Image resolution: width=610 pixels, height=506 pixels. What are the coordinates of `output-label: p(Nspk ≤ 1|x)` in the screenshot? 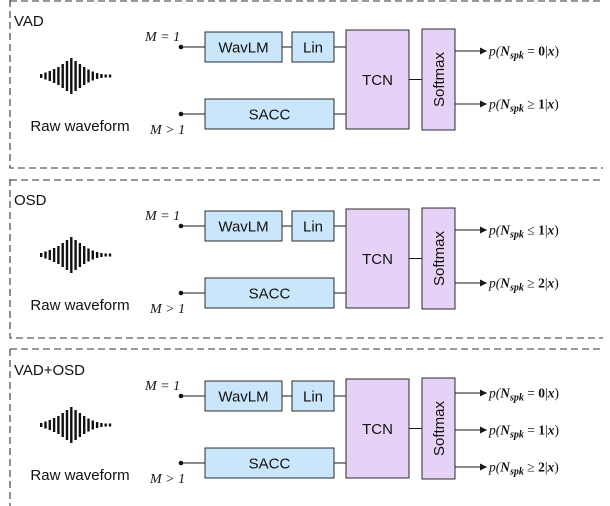 It's located at (523, 232).